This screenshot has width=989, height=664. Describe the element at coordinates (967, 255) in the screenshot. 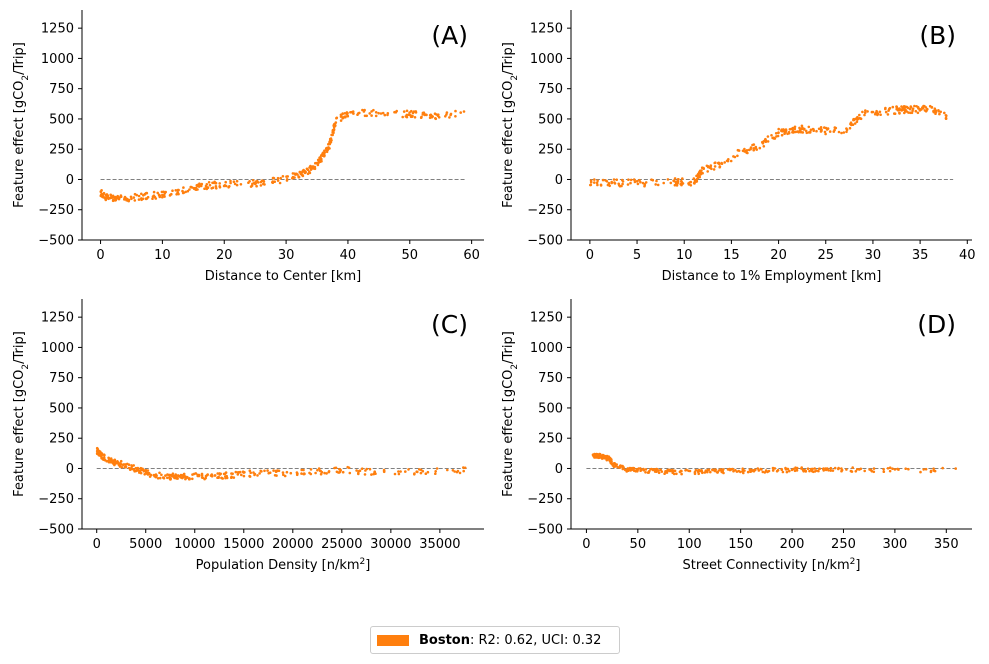

I see `x-tick-label: 40` at that location.